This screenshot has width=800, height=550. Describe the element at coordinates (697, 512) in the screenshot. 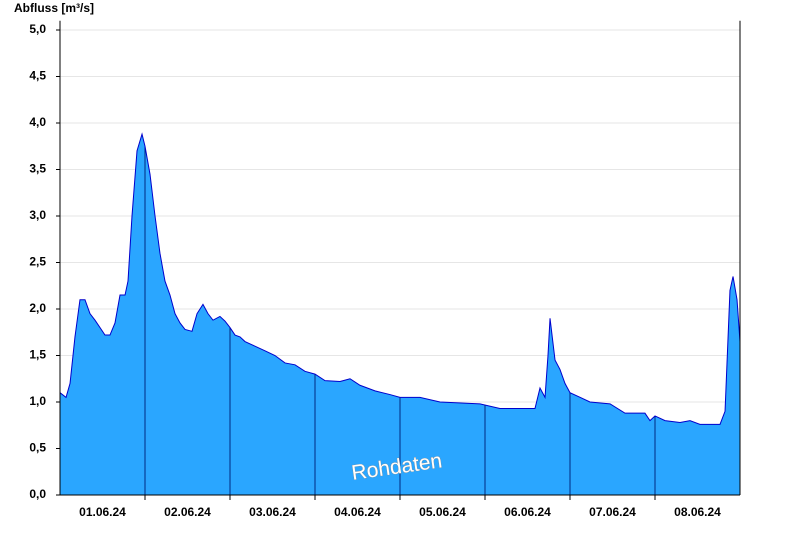

I see `x-tick-label: 08.06.24` at that location.